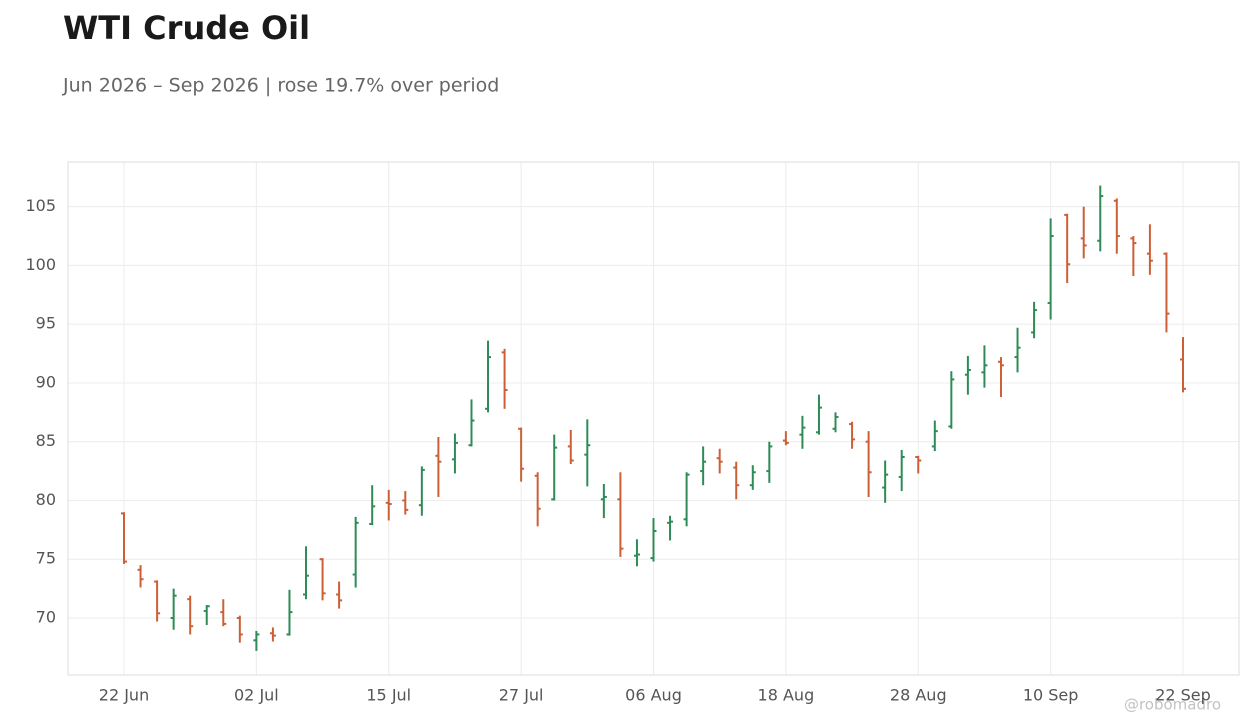  What do you see at coordinates (46, 440) in the screenshot?
I see `y-tick-label: 85` at bounding box center [46, 440].